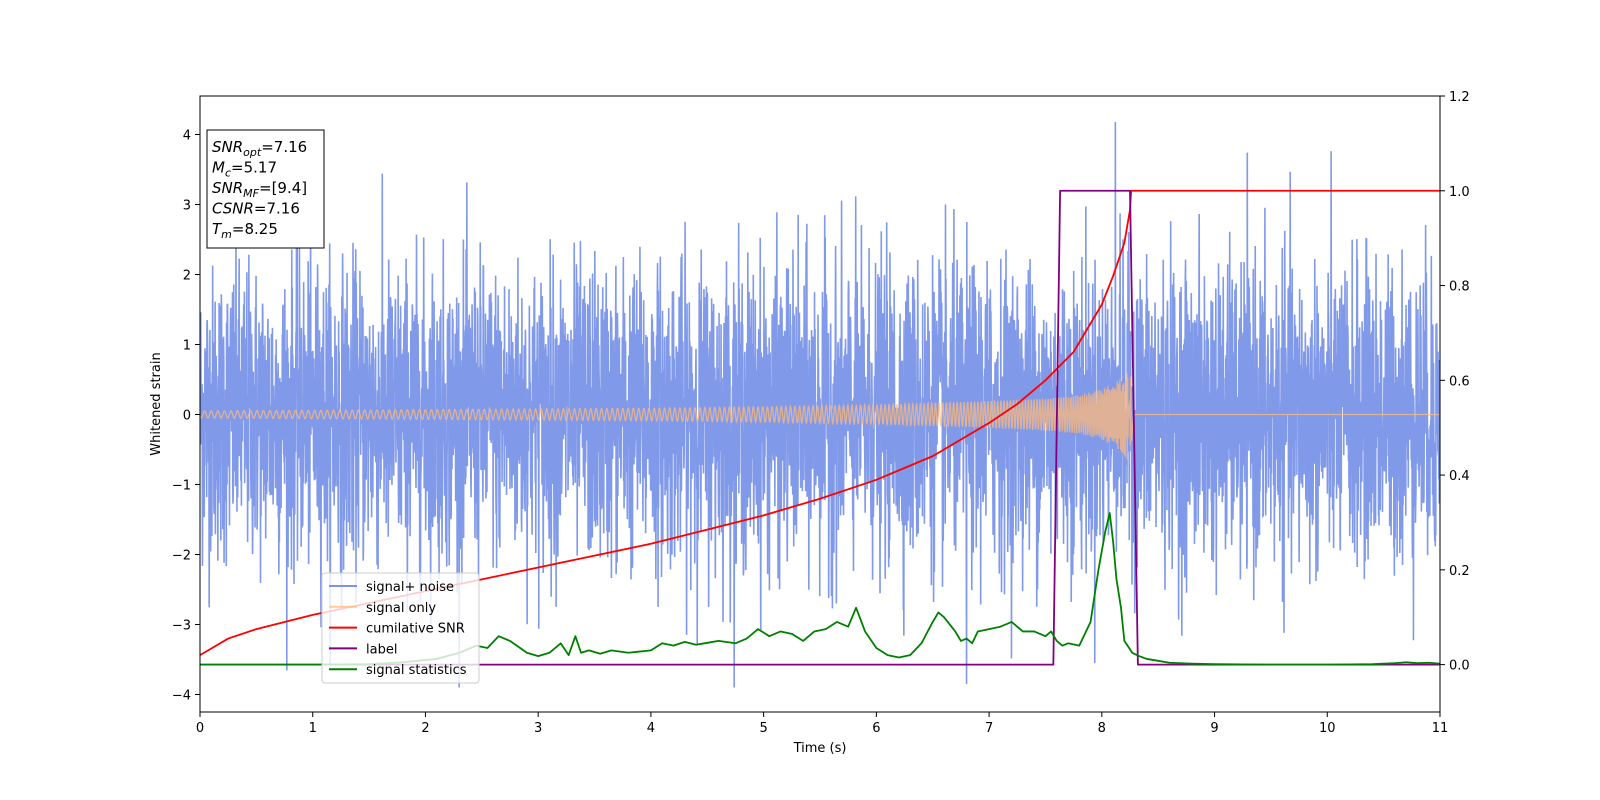  What do you see at coordinates (401, 608) in the screenshot?
I see `legend-label: signal only` at bounding box center [401, 608].